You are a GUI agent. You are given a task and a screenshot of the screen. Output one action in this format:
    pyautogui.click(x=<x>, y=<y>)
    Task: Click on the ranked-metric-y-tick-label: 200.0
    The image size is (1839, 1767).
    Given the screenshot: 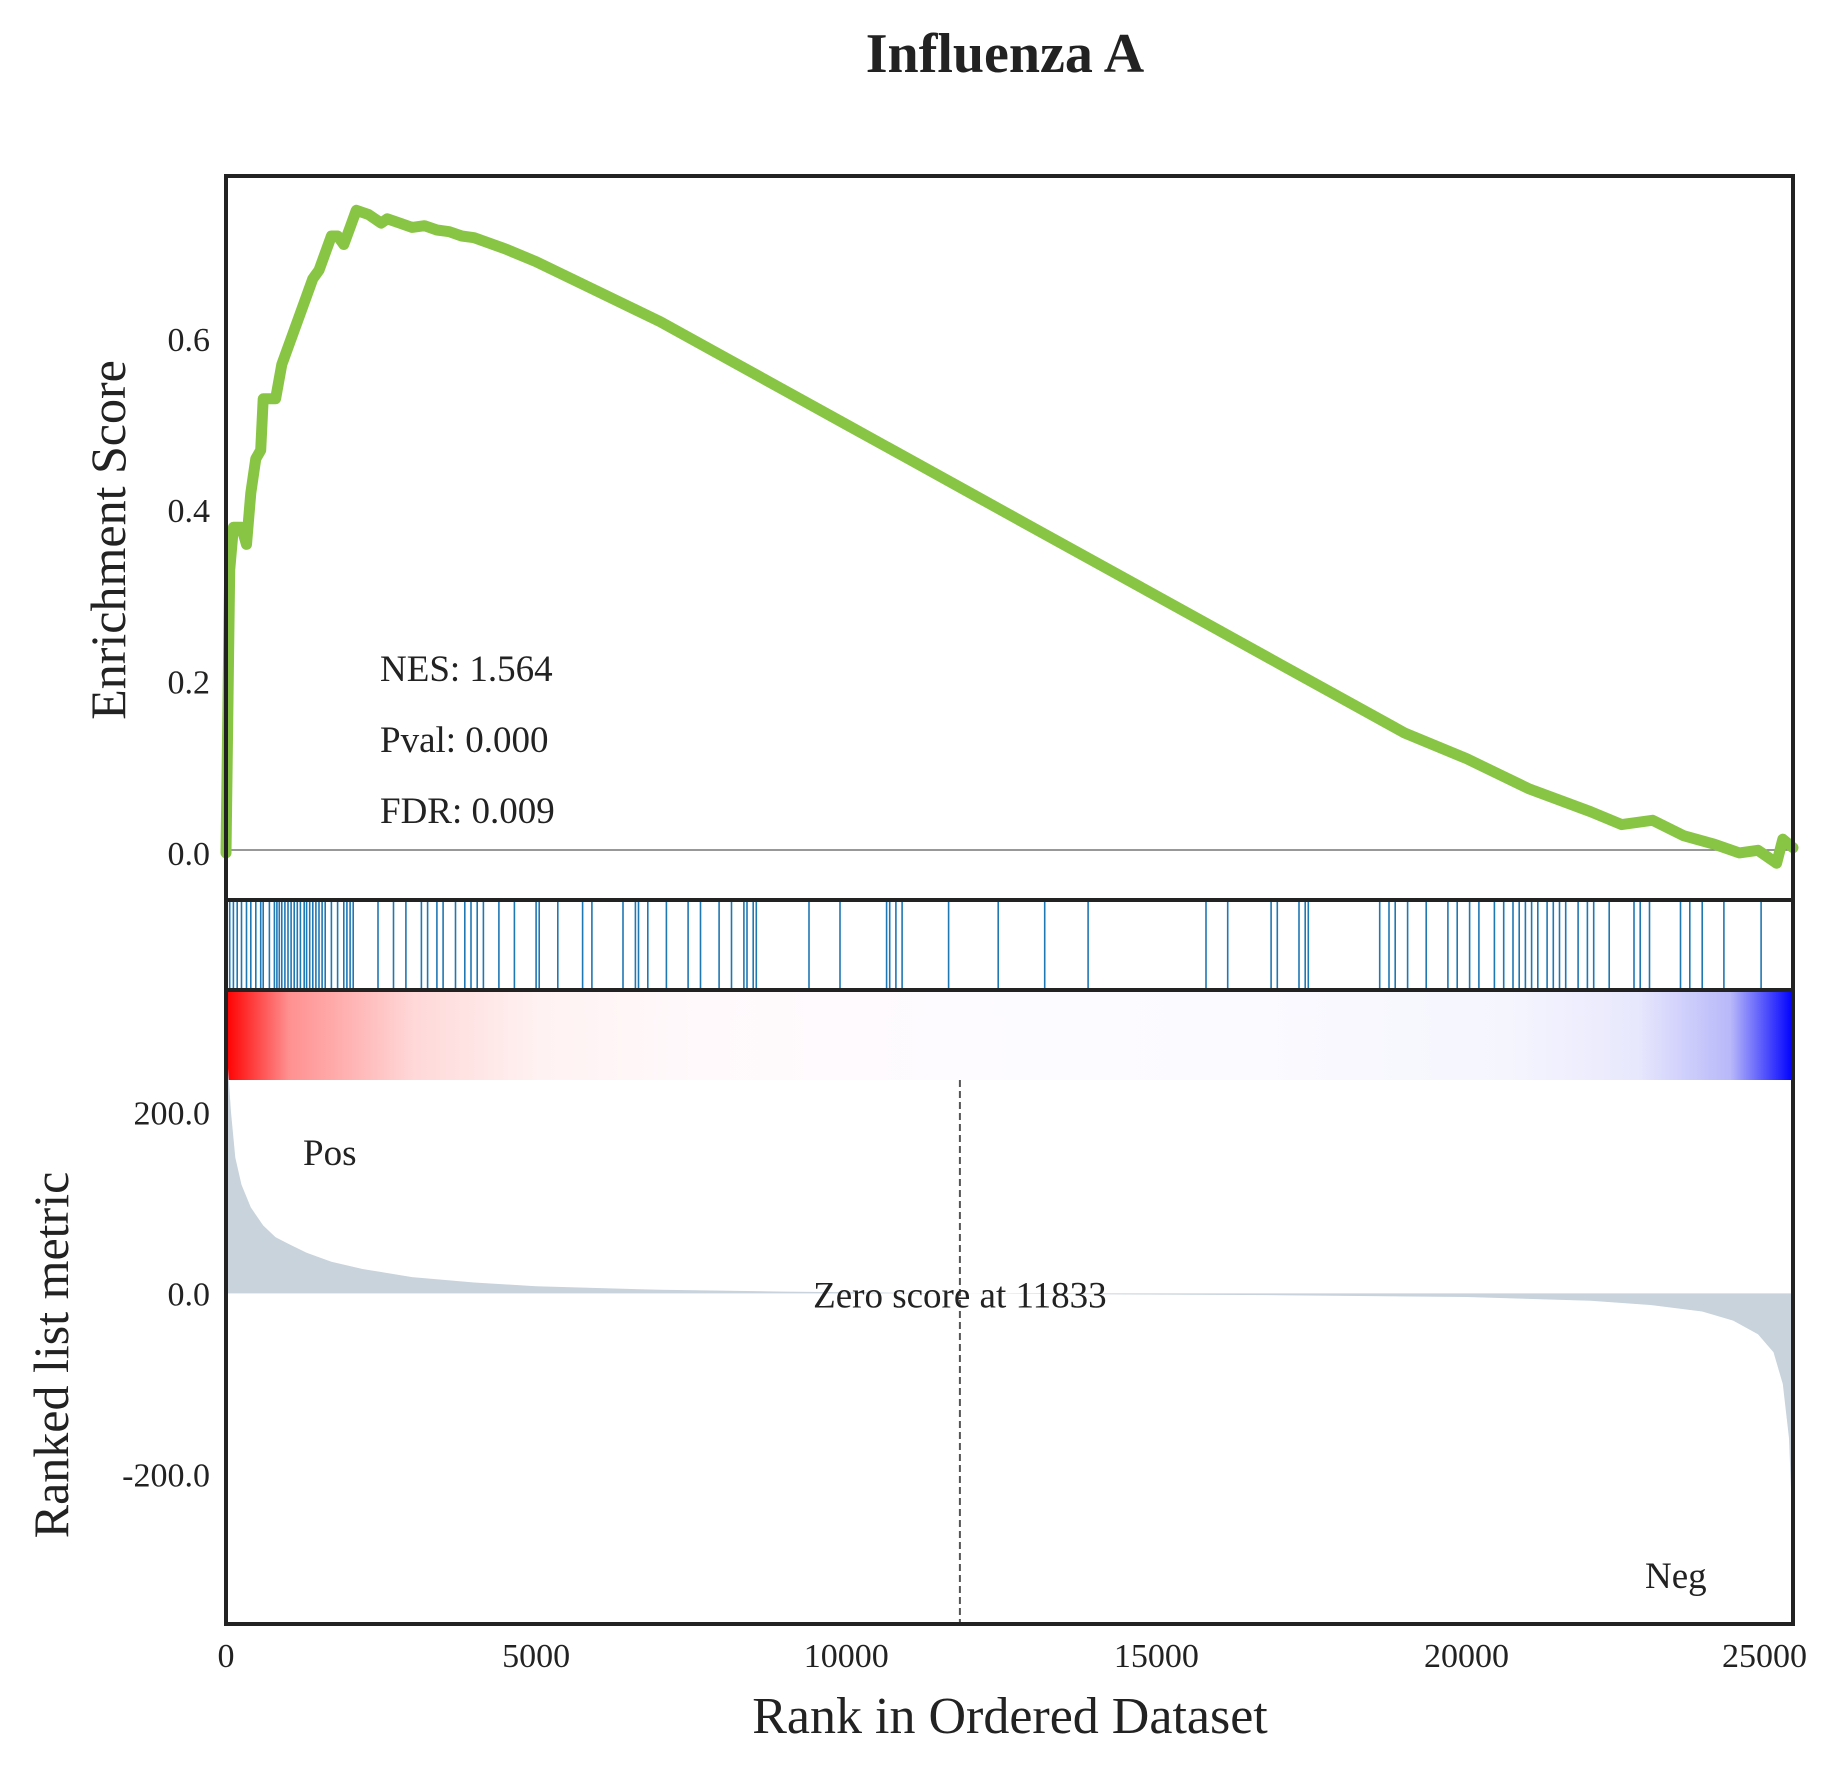 What is the action you would take?
    pyautogui.click(x=172, y=1113)
    